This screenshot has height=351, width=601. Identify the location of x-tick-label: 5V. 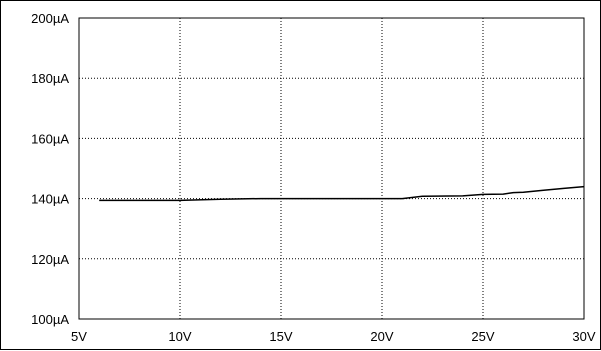
(79, 336).